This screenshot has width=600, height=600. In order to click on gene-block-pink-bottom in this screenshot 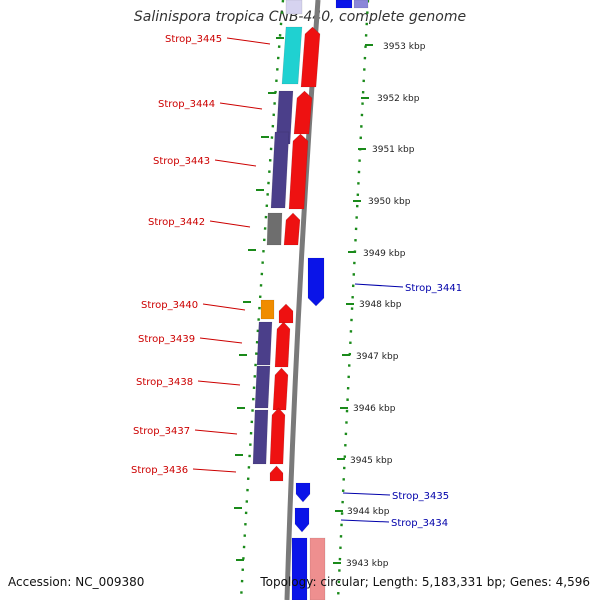, I will do `click(317, 568)`.